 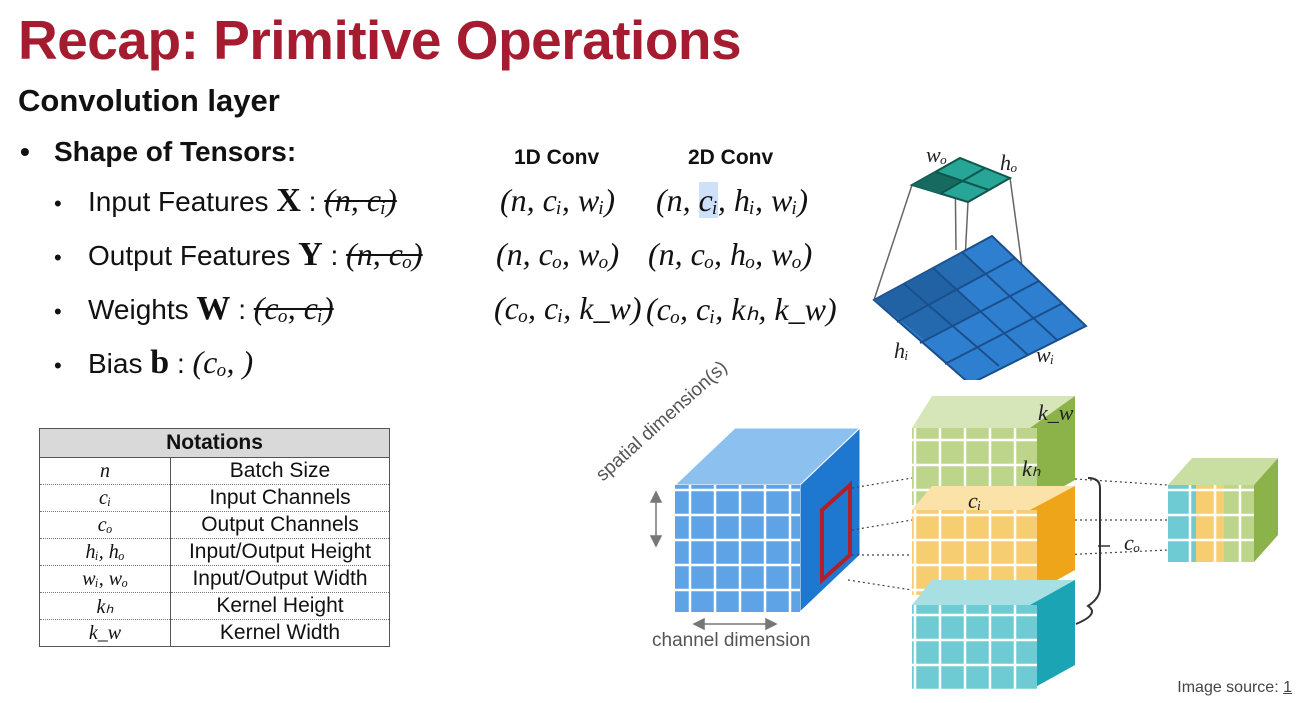 What do you see at coordinates (213, 308) in the screenshot?
I see `row-symbol: W` at bounding box center [213, 308].